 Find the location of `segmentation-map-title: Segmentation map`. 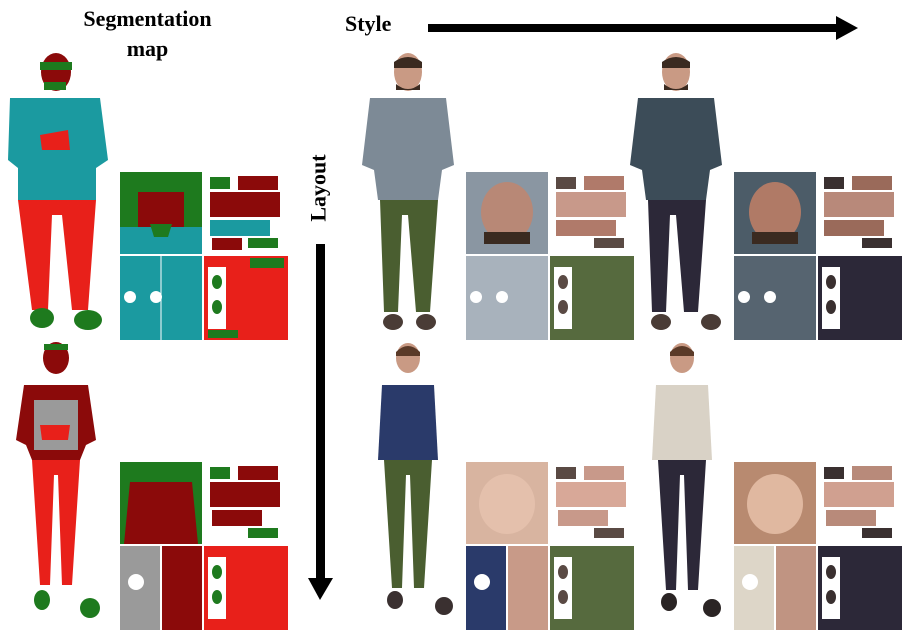

segmentation-map-title: Segmentation map is located at coordinates (147, 33).